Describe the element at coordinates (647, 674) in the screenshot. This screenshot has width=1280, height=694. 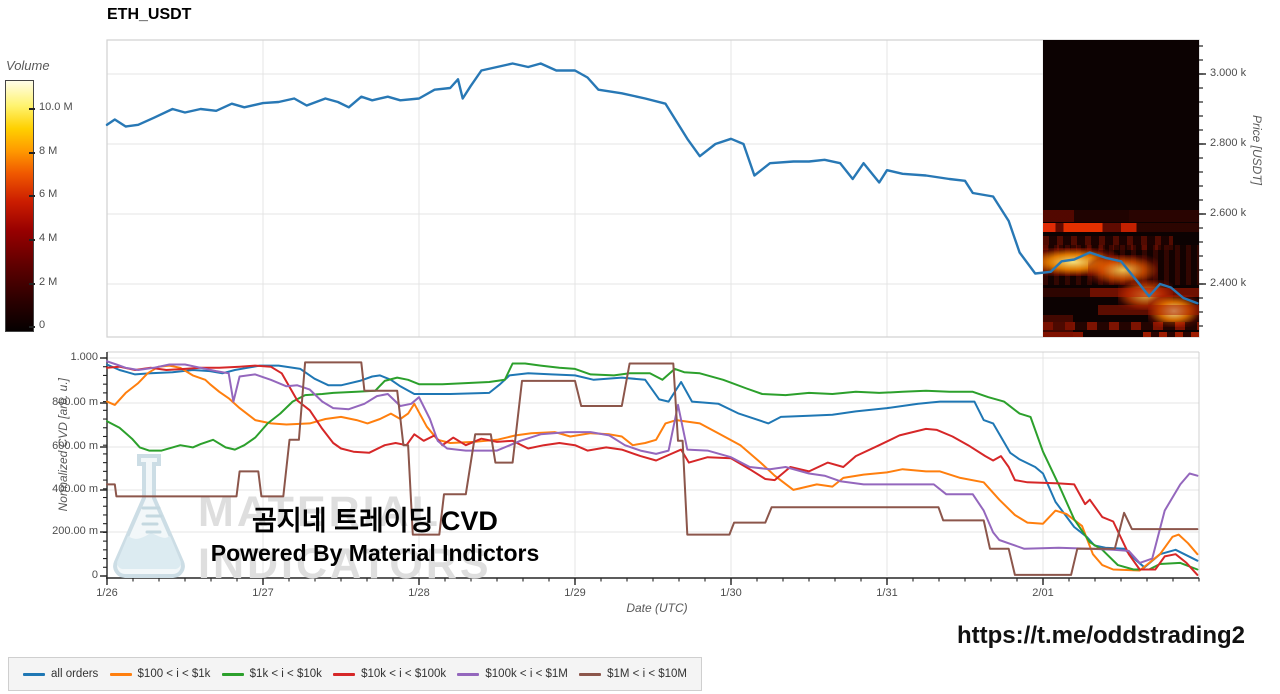
I see `legend-label: $1M < i < $10M` at that location.